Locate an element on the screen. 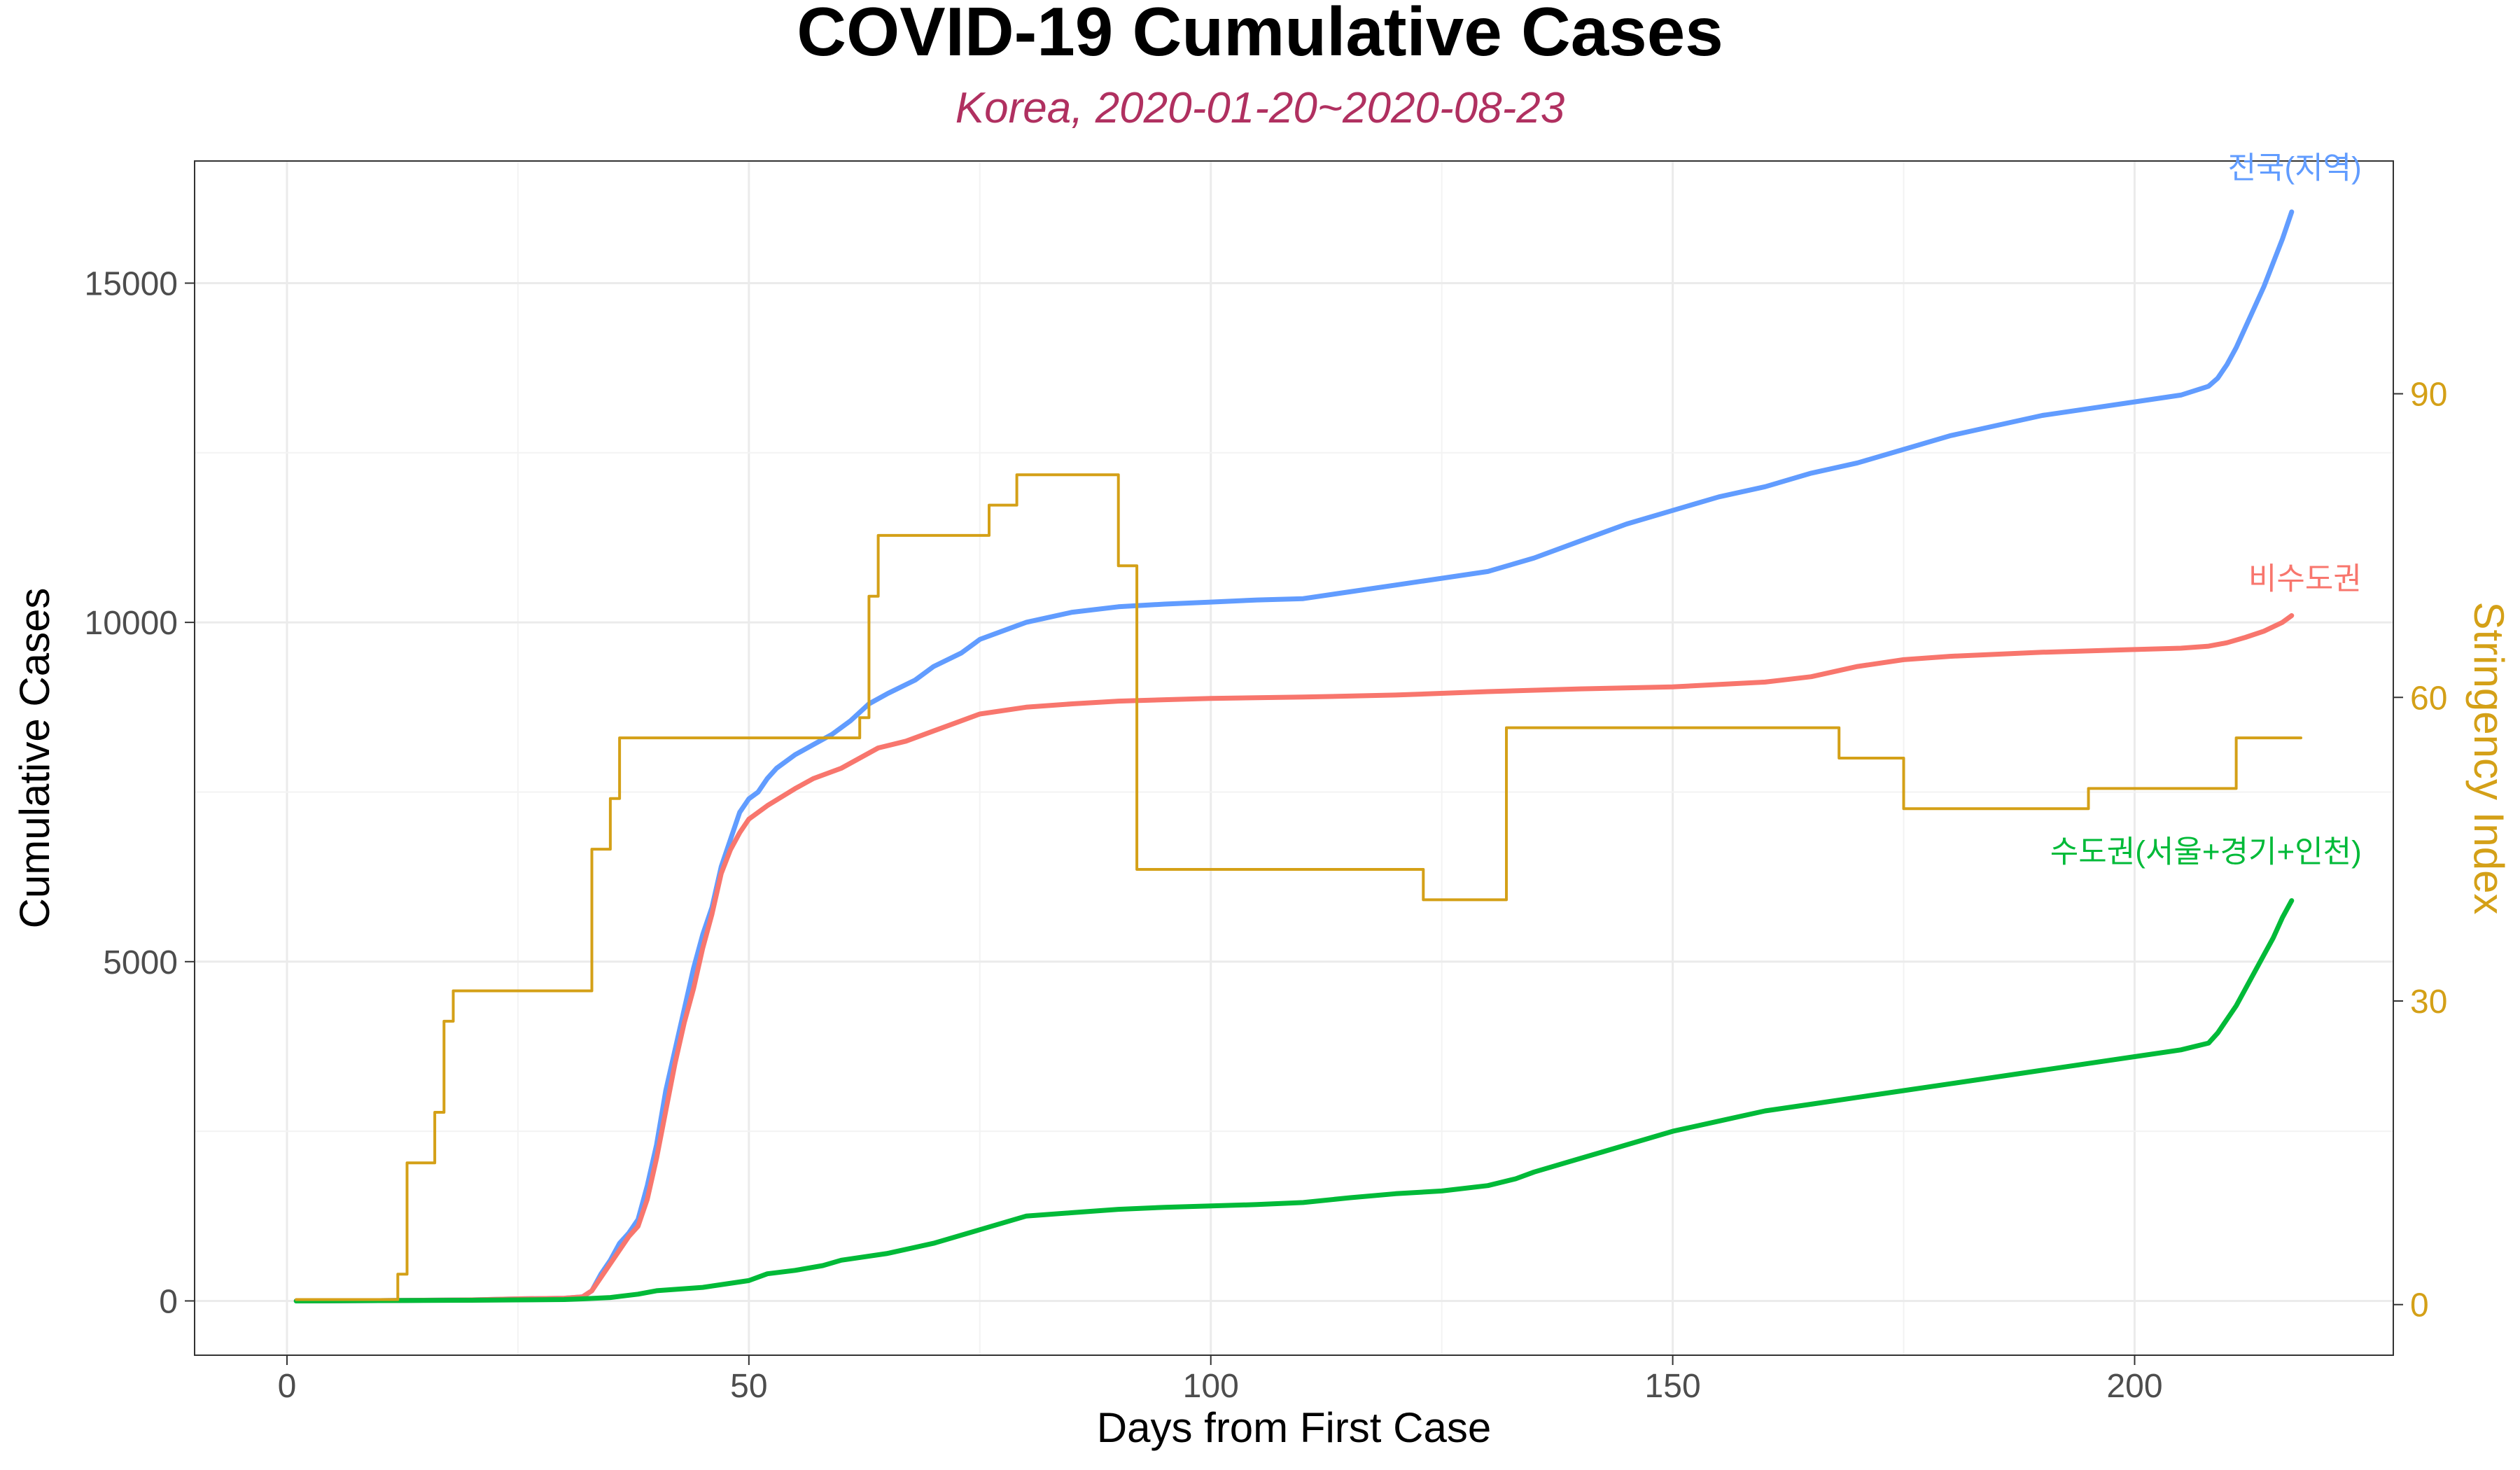 Image resolution: width=2520 pixels, height=1470 pixels. chart-title: COVID-19 Cumulative Cases is located at coordinates (1260, 35).